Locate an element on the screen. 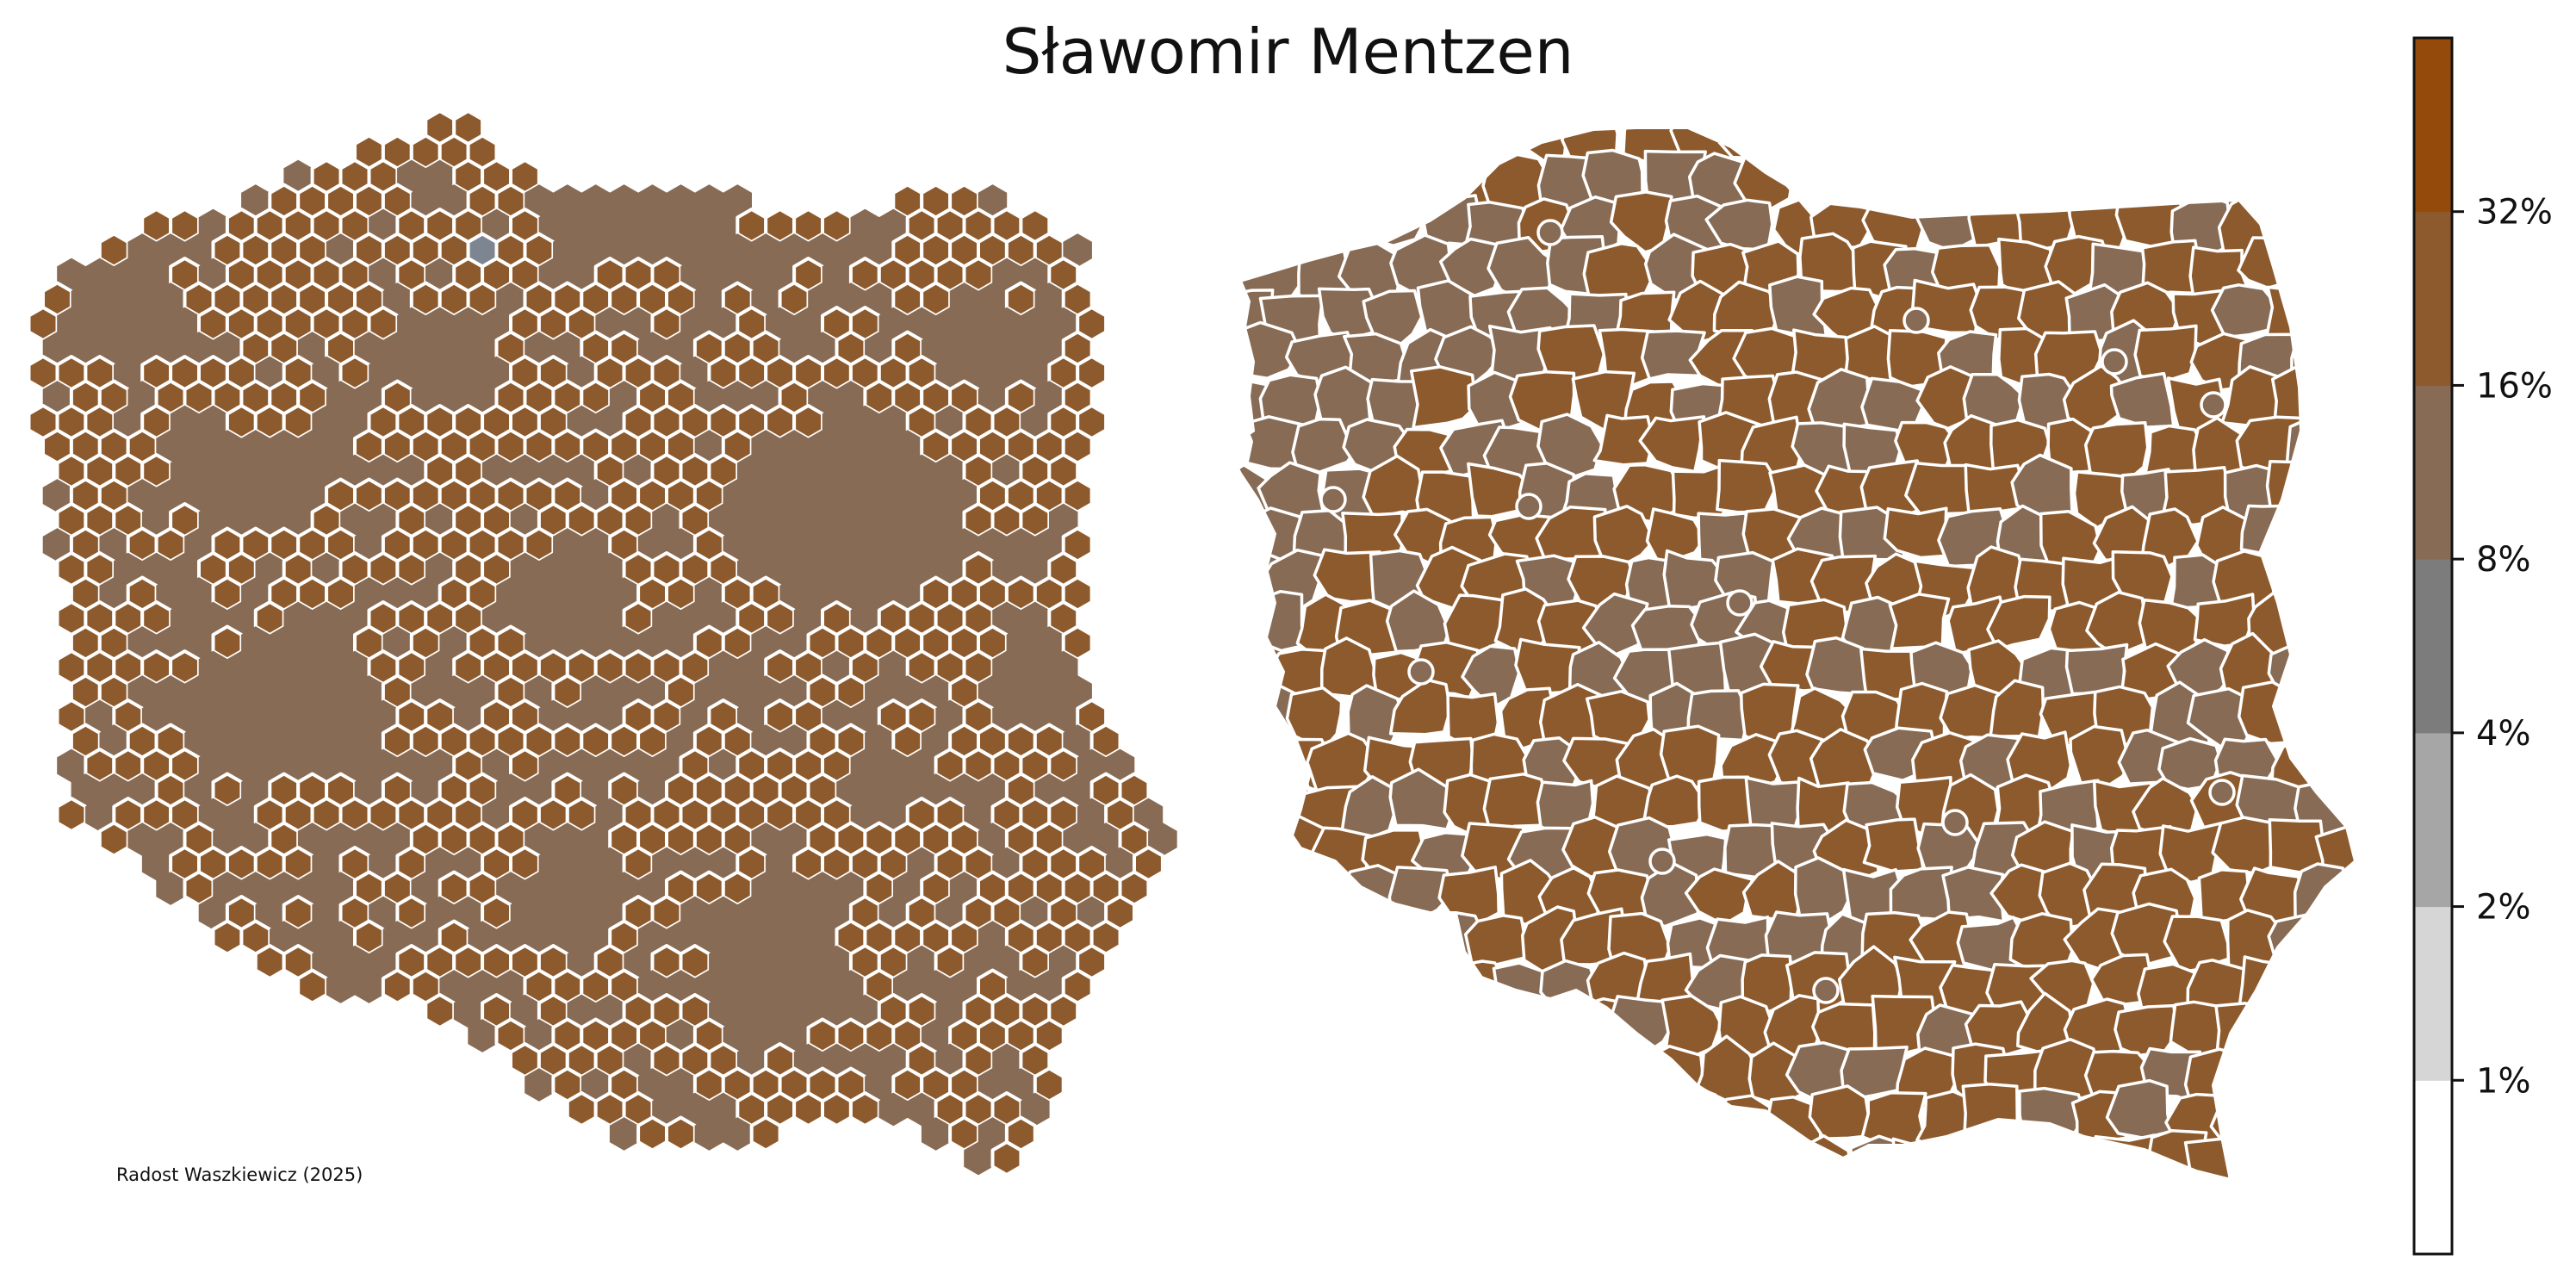 The image size is (2576, 1279). colorbar-tick-label: 8% is located at coordinates (2503, 560).